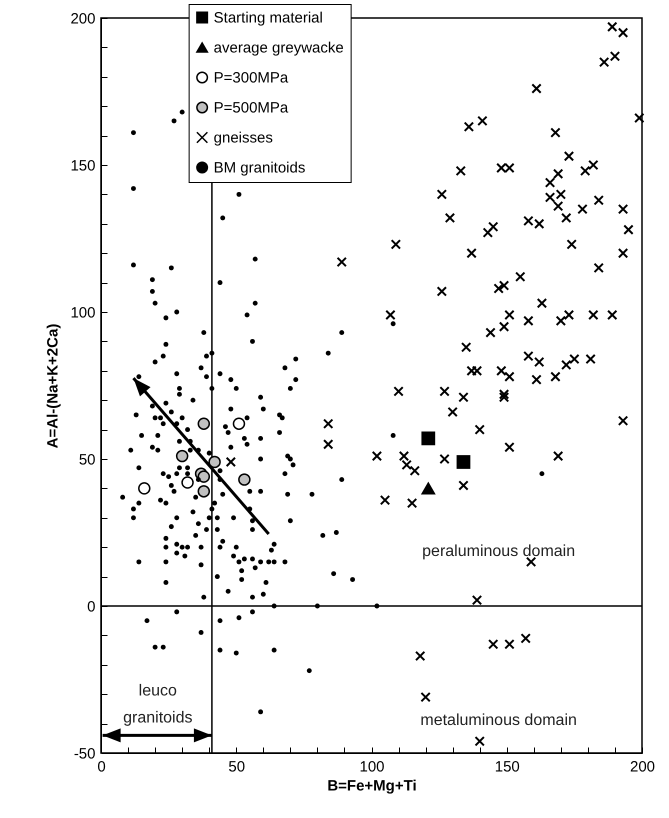 Image resolution: width=669 pixels, height=818 pixels. Describe the element at coordinates (498, 720) in the screenshot. I see `annotation: metaluminous domain` at that location.